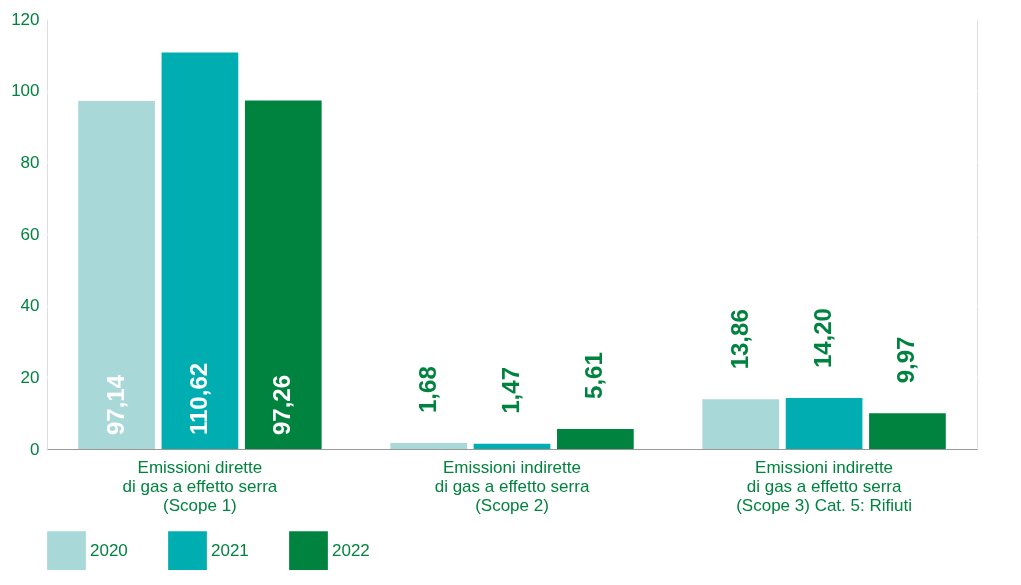 The height and width of the screenshot is (585, 1021). What do you see at coordinates (109, 550) in the screenshot?
I see `legend-label: 2020` at bounding box center [109, 550].